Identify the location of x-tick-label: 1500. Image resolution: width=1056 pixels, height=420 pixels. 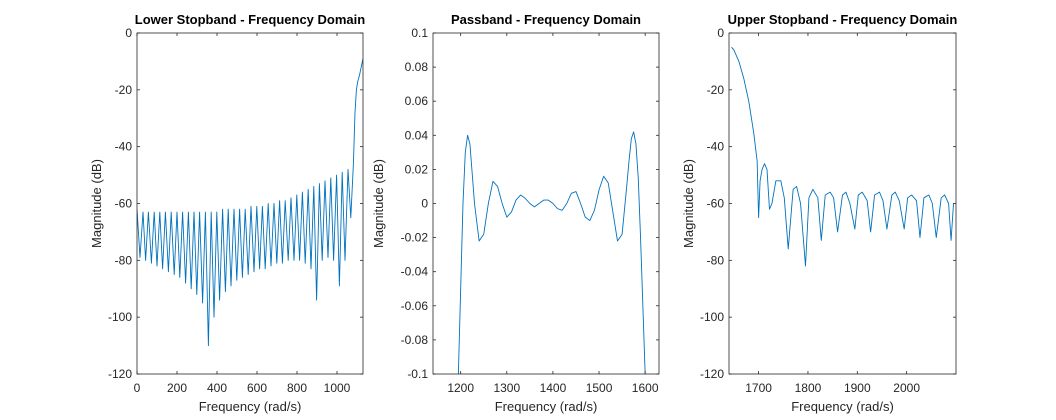
(599, 388).